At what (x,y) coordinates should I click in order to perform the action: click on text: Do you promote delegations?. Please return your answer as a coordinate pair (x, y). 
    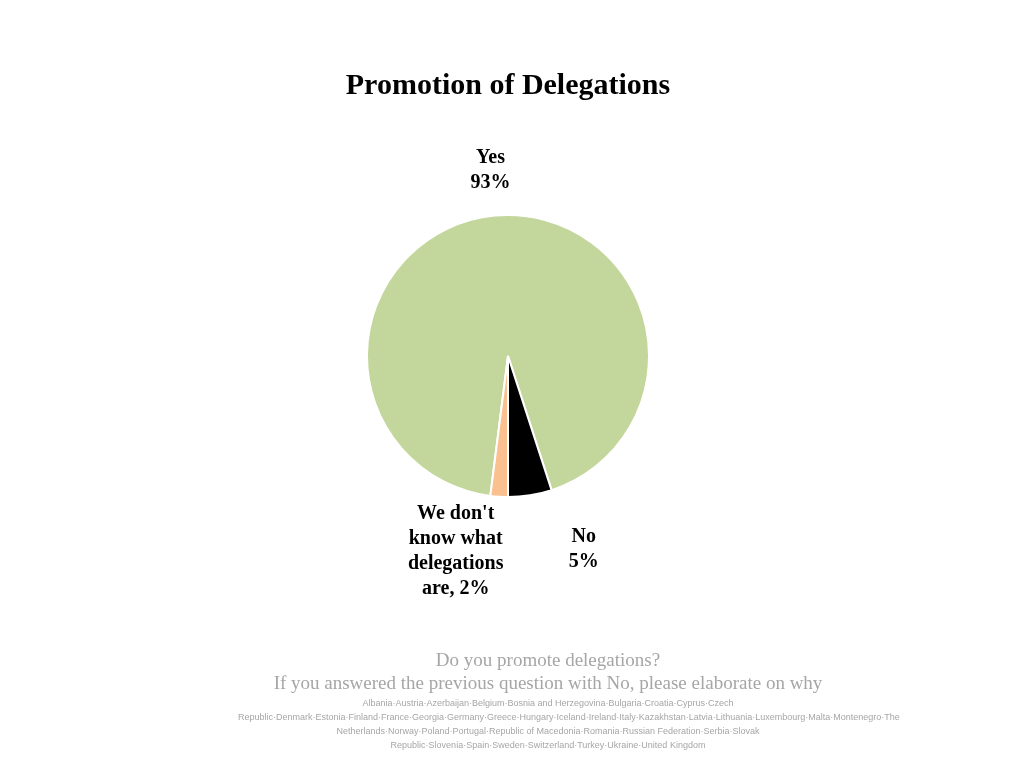
    Looking at the image, I should click on (548, 659).